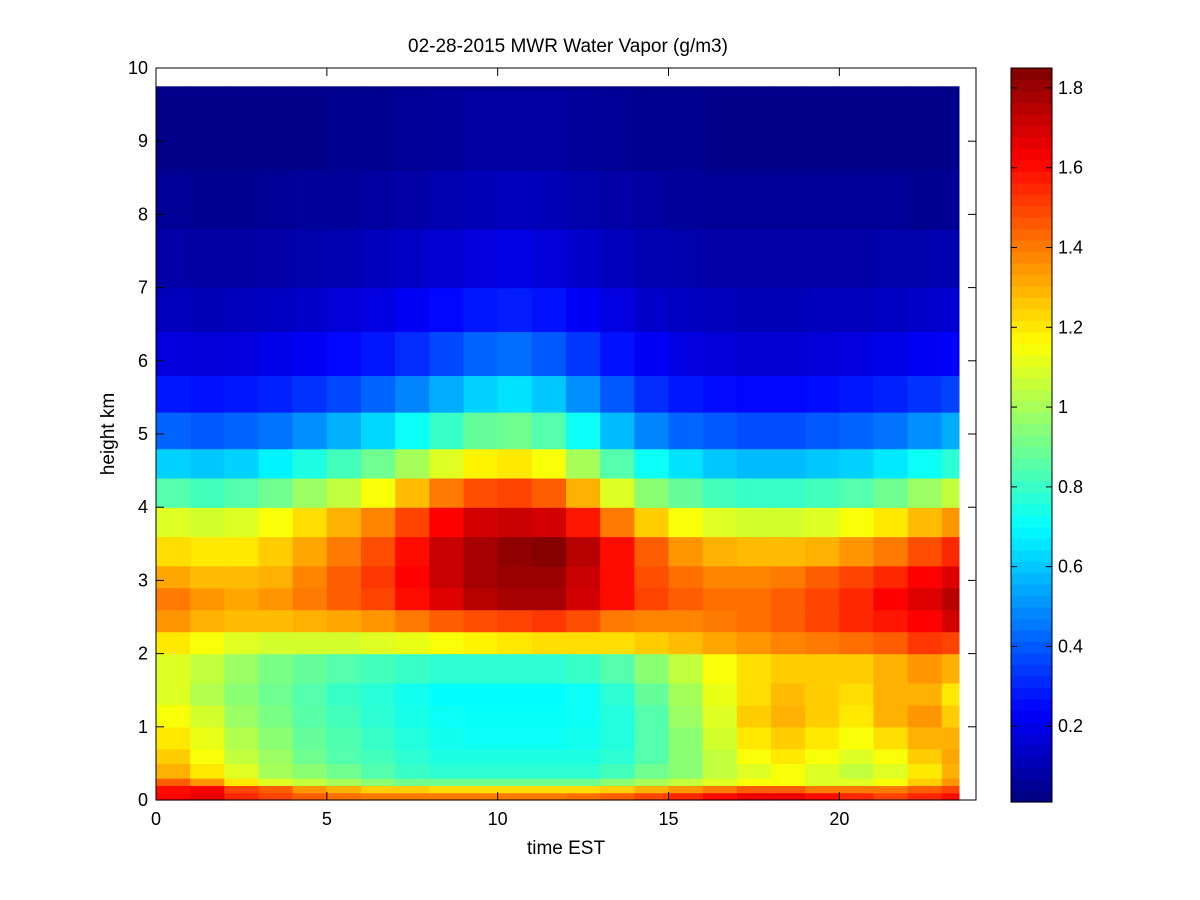 The image size is (1200, 900). Describe the element at coordinates (1070, 487) in the screenshot. I see `colorbar-tick-label: 0.8` at that location.